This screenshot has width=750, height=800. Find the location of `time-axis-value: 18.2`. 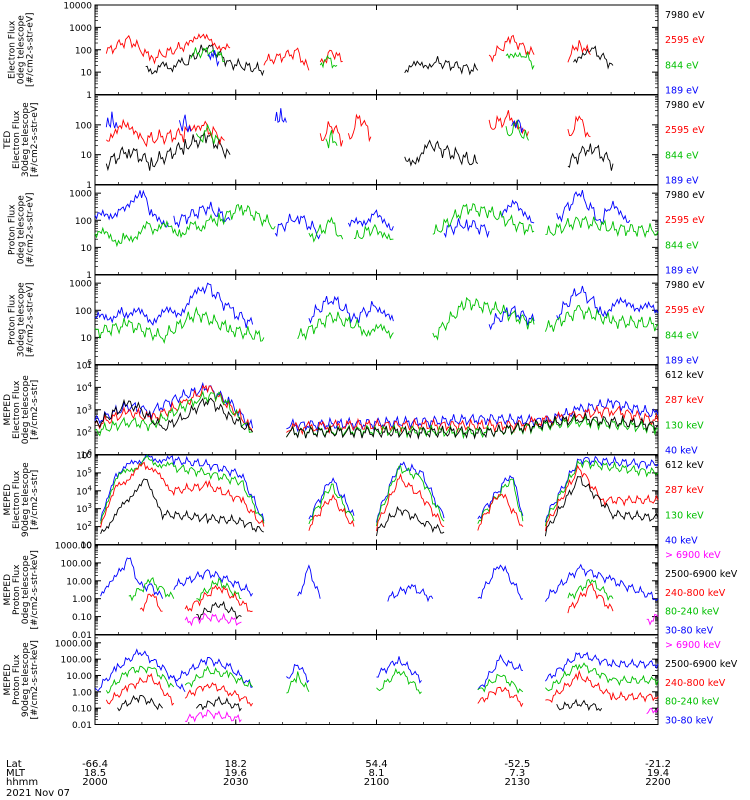

time-axis-value: 18.2 is located at coordinates (236, 764).